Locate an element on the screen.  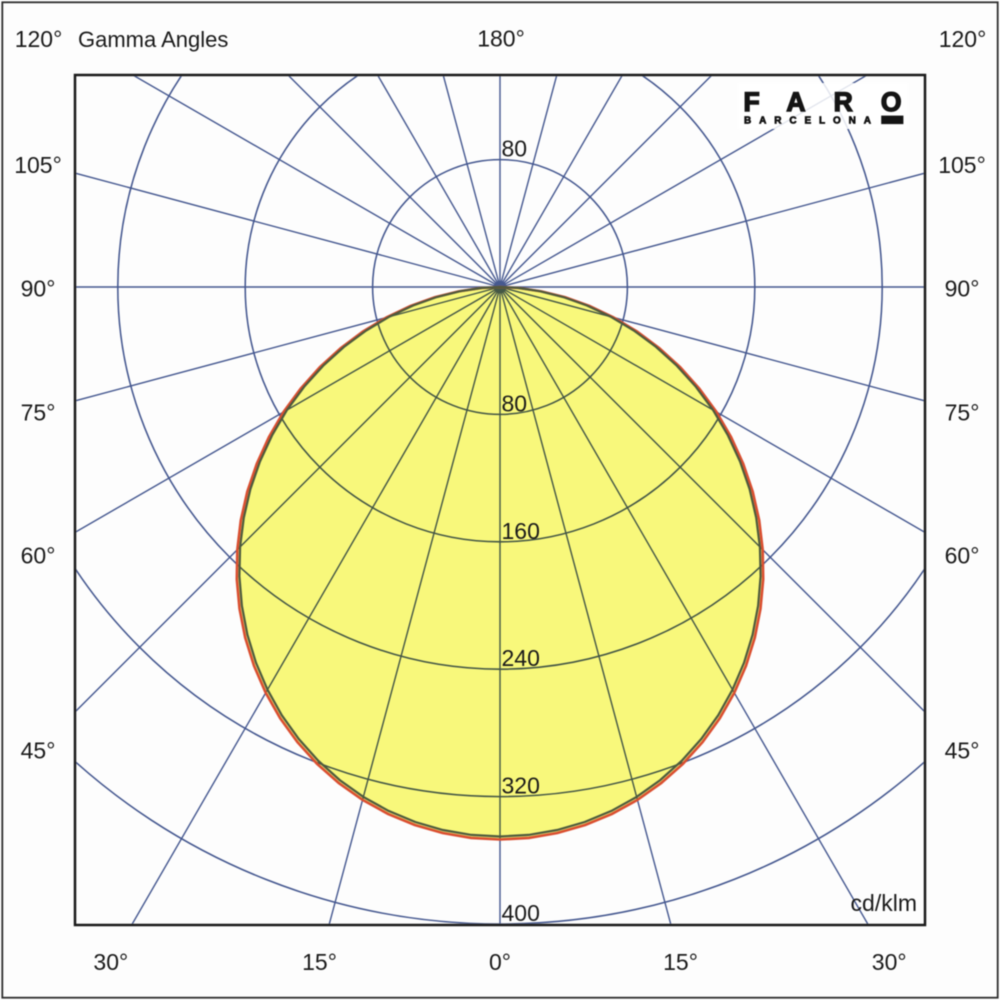
svg-text: 400 is located at coordinates (521, 913).